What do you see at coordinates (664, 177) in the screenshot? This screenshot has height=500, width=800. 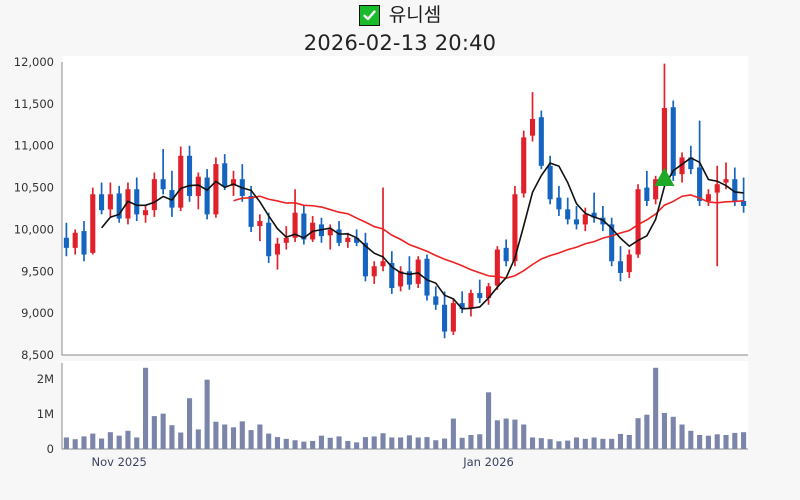 I see `buy-signal-marker` at bounding box center [664, 177].